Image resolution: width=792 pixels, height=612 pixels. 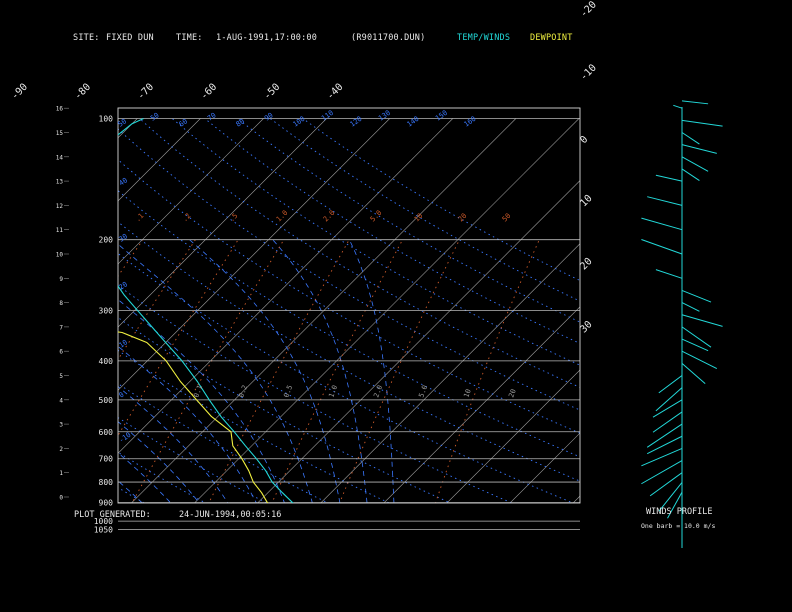 What do you see at coordinates (123, 122) in the screenshot?
I see `dry-adiabat-label: 50` at bounding box center [123, 122].